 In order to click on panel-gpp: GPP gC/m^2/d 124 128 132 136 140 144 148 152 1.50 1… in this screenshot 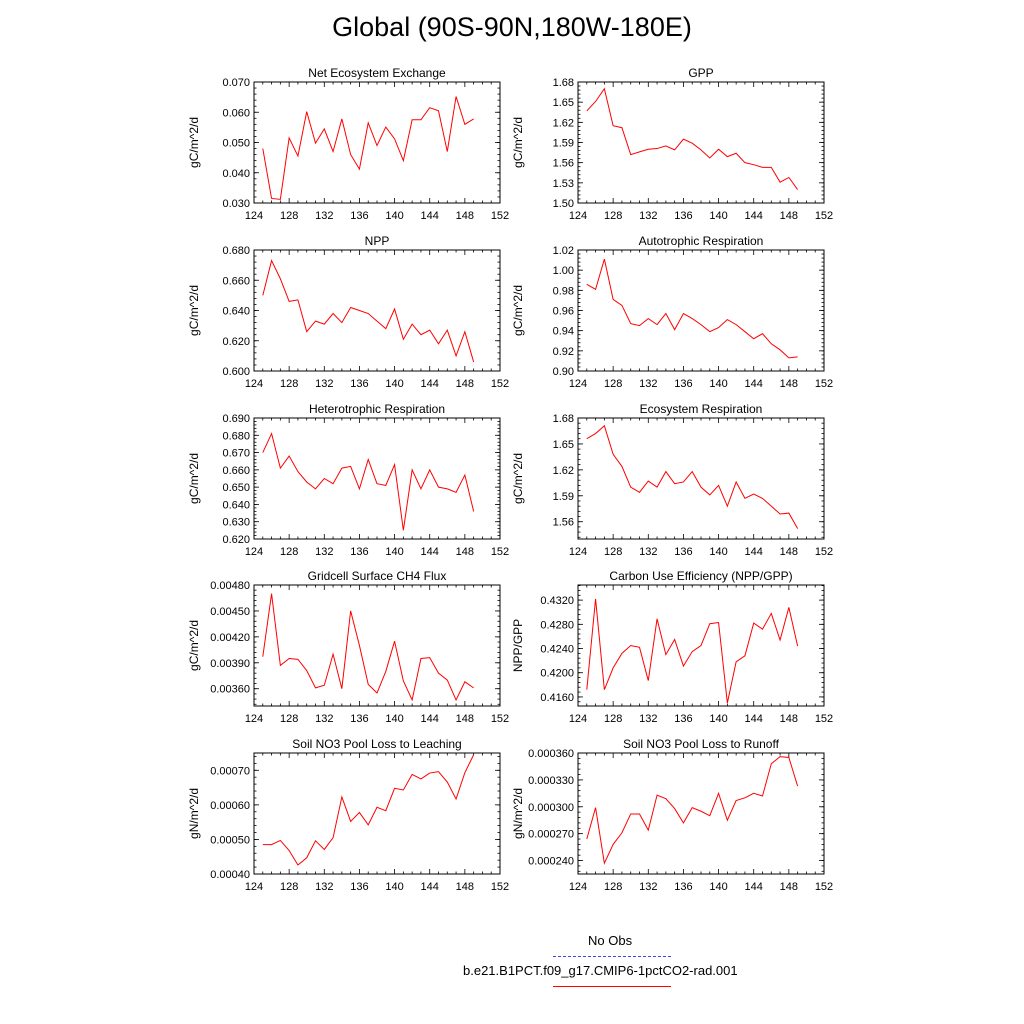, I will do `click(672, 144)`.